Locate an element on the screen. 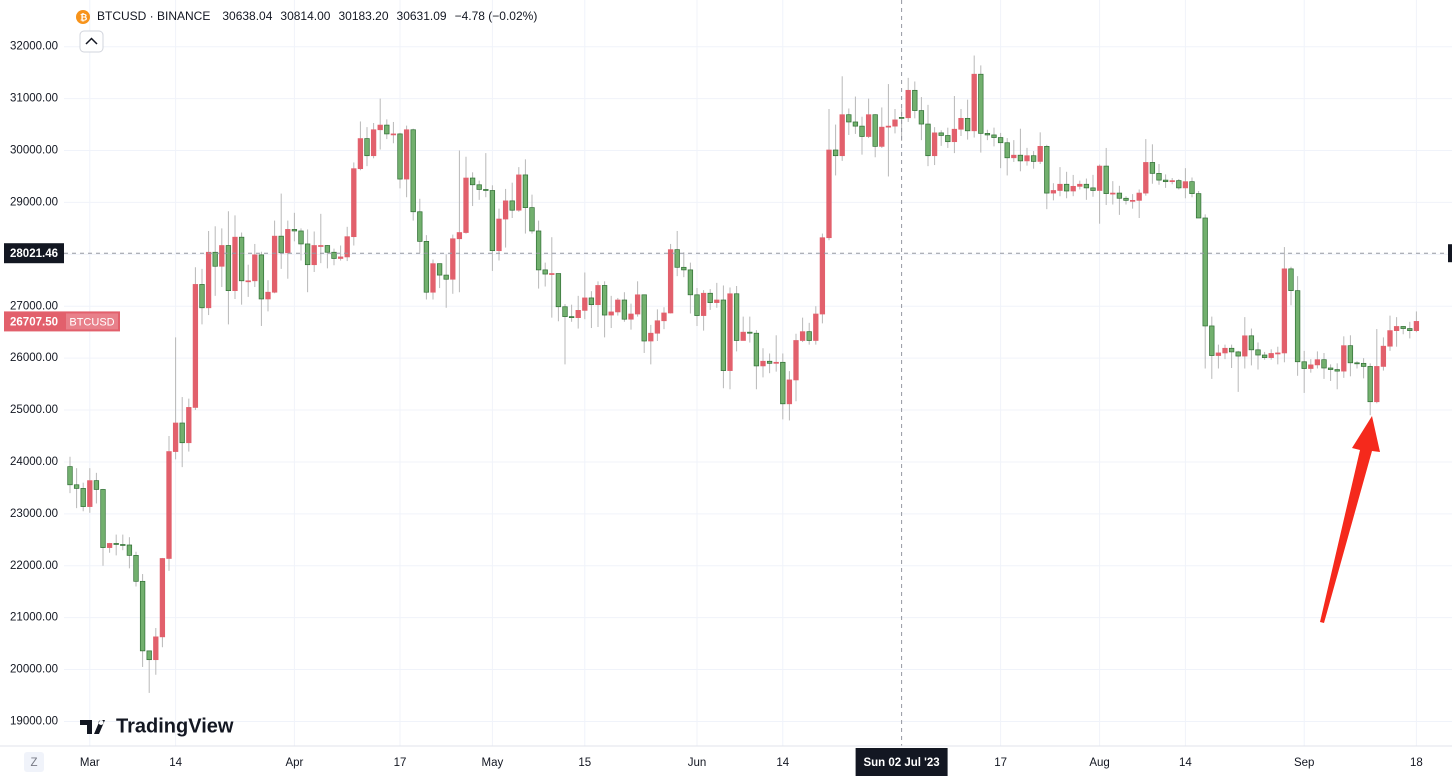  annotation-arrow is located at coordinates (1350, 519).